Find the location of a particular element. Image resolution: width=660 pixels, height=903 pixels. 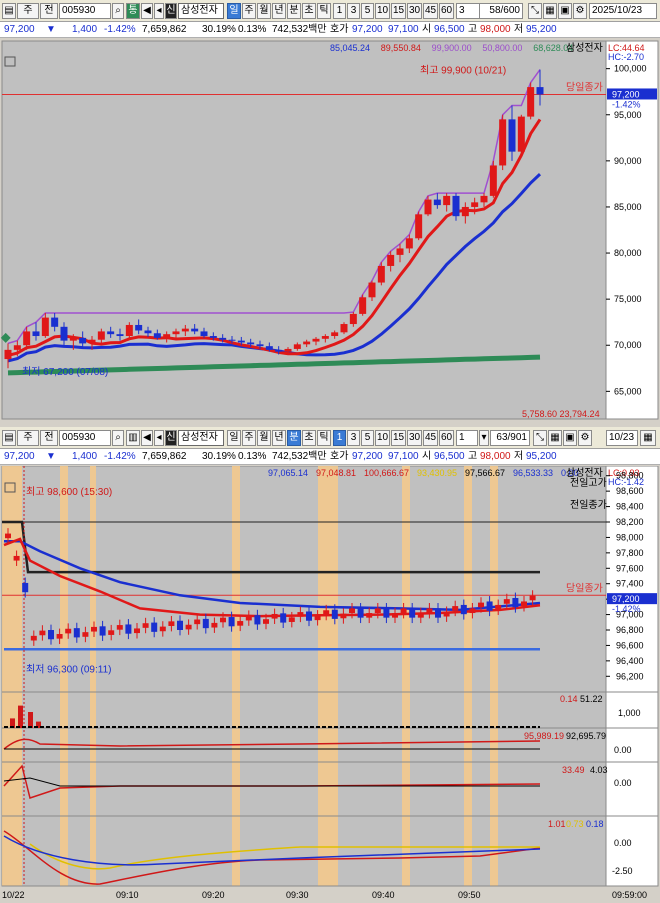

quote-volume: 7,659,862 is located at coordinates (164, 456).